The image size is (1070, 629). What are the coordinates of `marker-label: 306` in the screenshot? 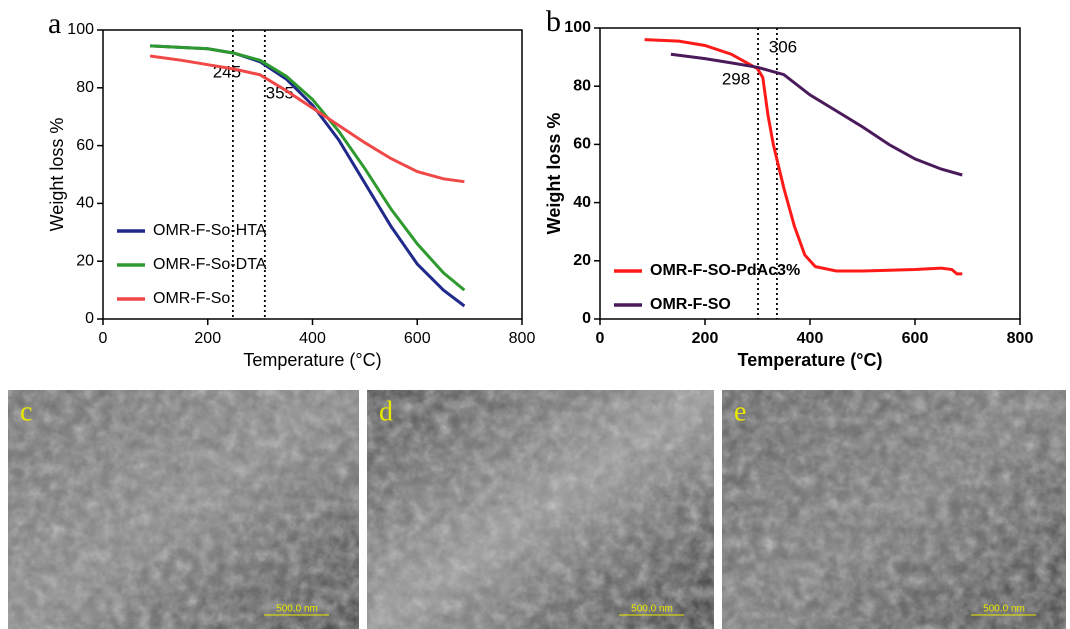 It's located at (783, 46).